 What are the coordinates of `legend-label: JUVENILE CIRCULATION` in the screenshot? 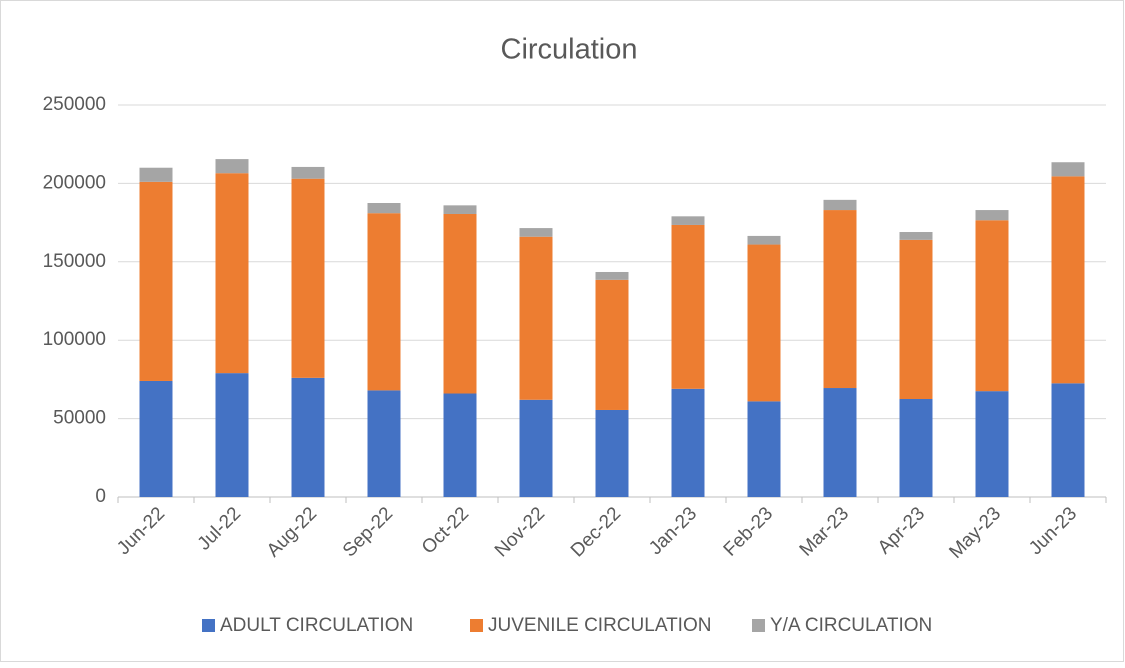 It's located at (599, 625).